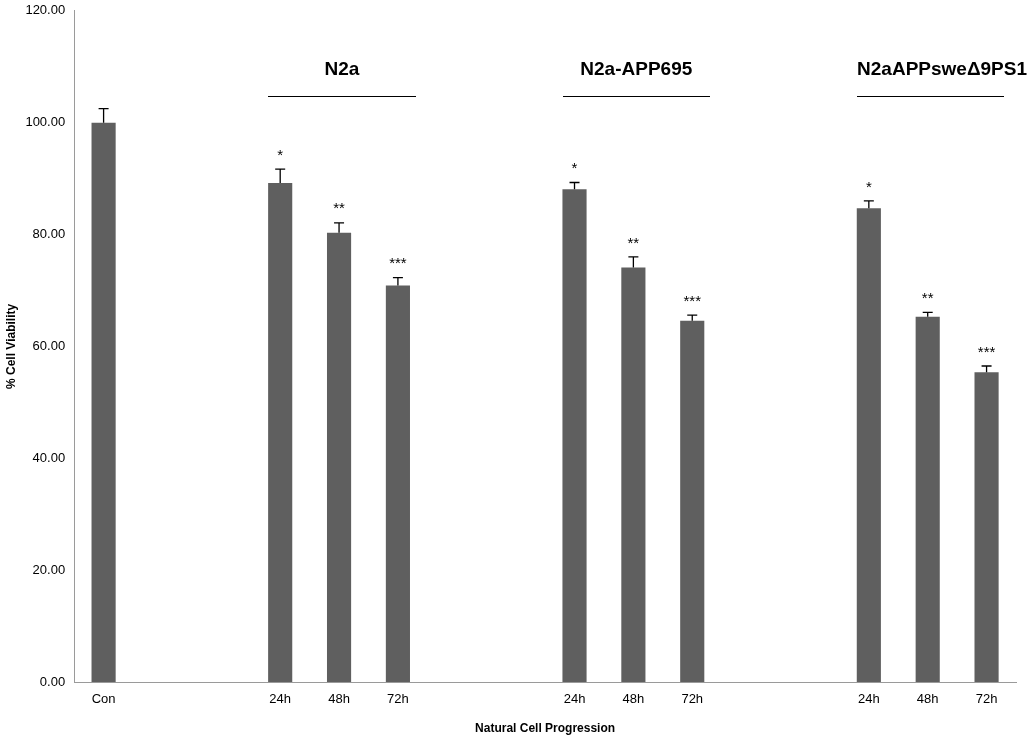  Describe the element at coordinates (49, 569) in the screenshot. I see `y-tick-label: 20.00` at that location.